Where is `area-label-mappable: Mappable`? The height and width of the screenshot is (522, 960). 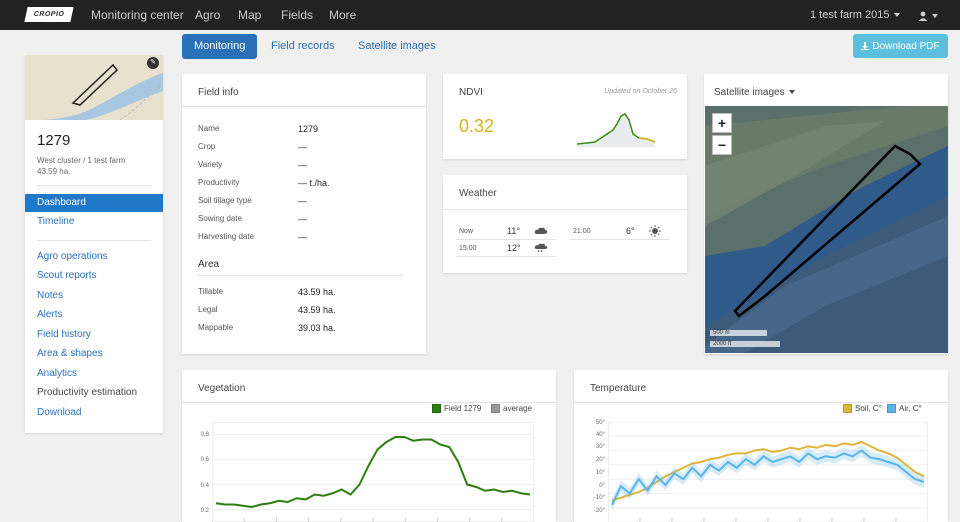 area-label-mappable: Mappable is located at coordinates (216, 327).